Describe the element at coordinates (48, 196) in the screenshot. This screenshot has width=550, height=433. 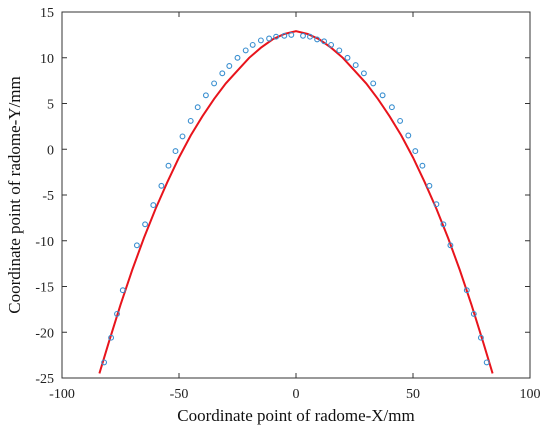
I see `y-tick-label: -5` at that location.